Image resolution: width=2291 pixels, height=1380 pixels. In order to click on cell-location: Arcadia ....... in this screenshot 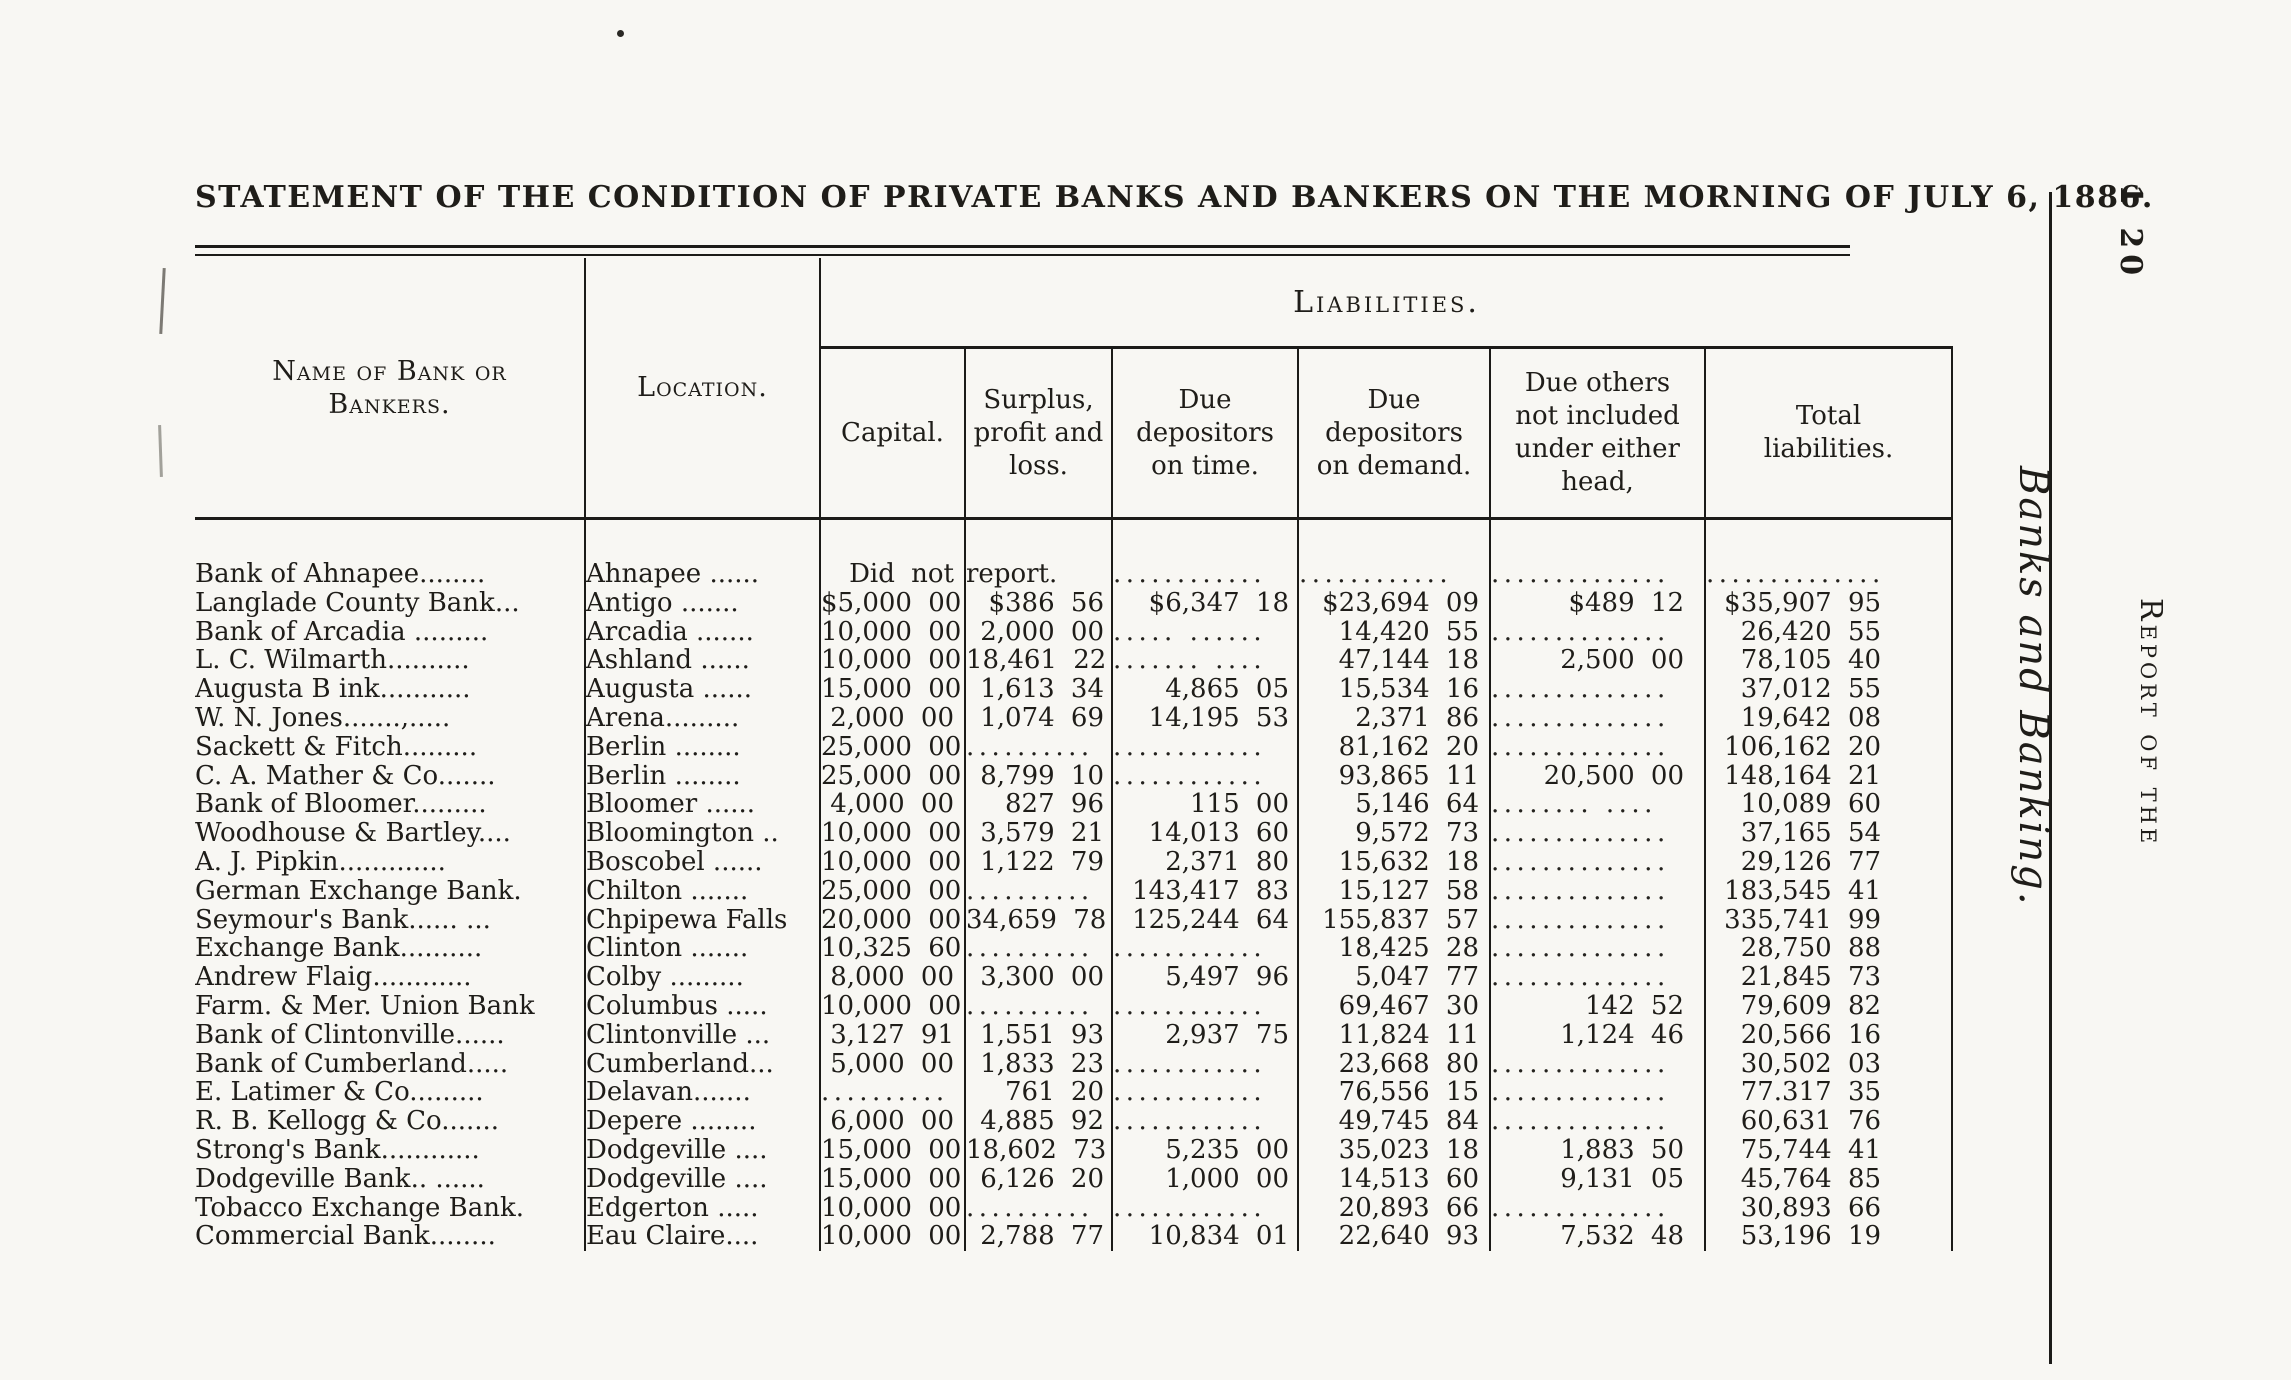, I will do `click(703, 632)`.